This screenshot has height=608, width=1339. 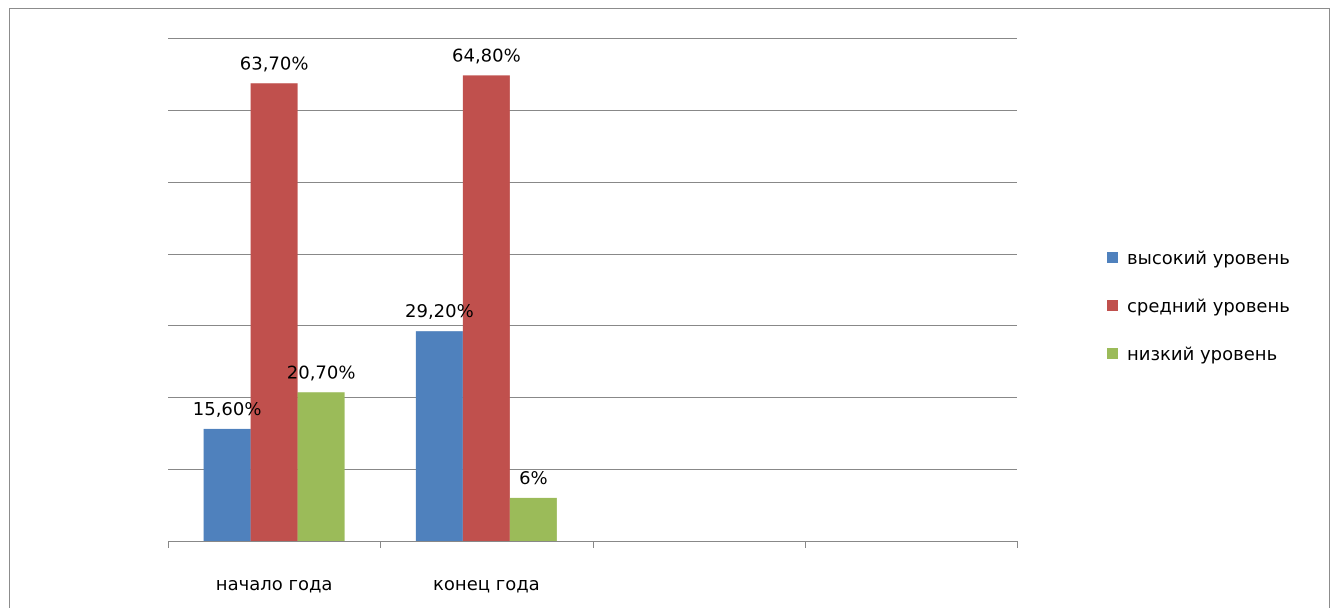 I want to click on legend-label: низкий уровень, so click(x=1202, y=354).